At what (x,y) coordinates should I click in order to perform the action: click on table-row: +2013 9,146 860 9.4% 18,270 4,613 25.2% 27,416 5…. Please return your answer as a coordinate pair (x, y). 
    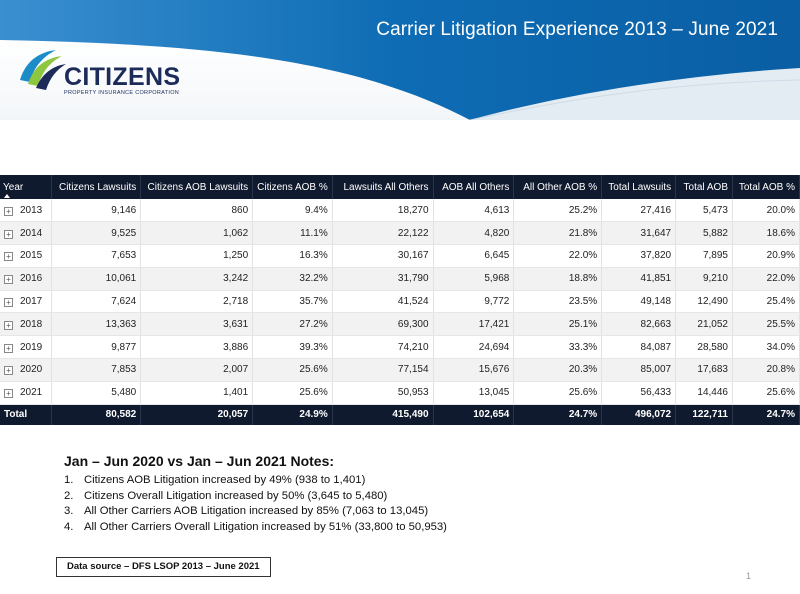
    Looking at the image, I should click on (400, 211).